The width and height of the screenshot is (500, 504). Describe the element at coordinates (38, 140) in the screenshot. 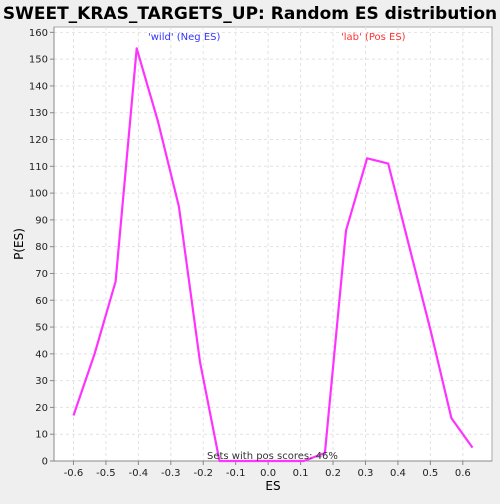

I see `y-tick-label: 120` at that location.